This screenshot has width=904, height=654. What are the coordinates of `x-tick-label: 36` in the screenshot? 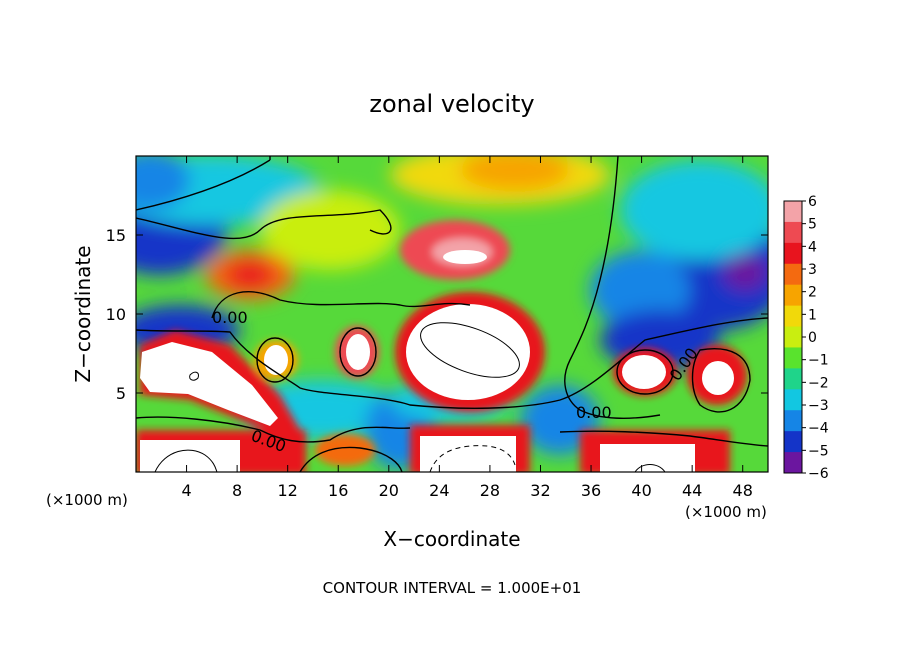 It's located at (591, 490).